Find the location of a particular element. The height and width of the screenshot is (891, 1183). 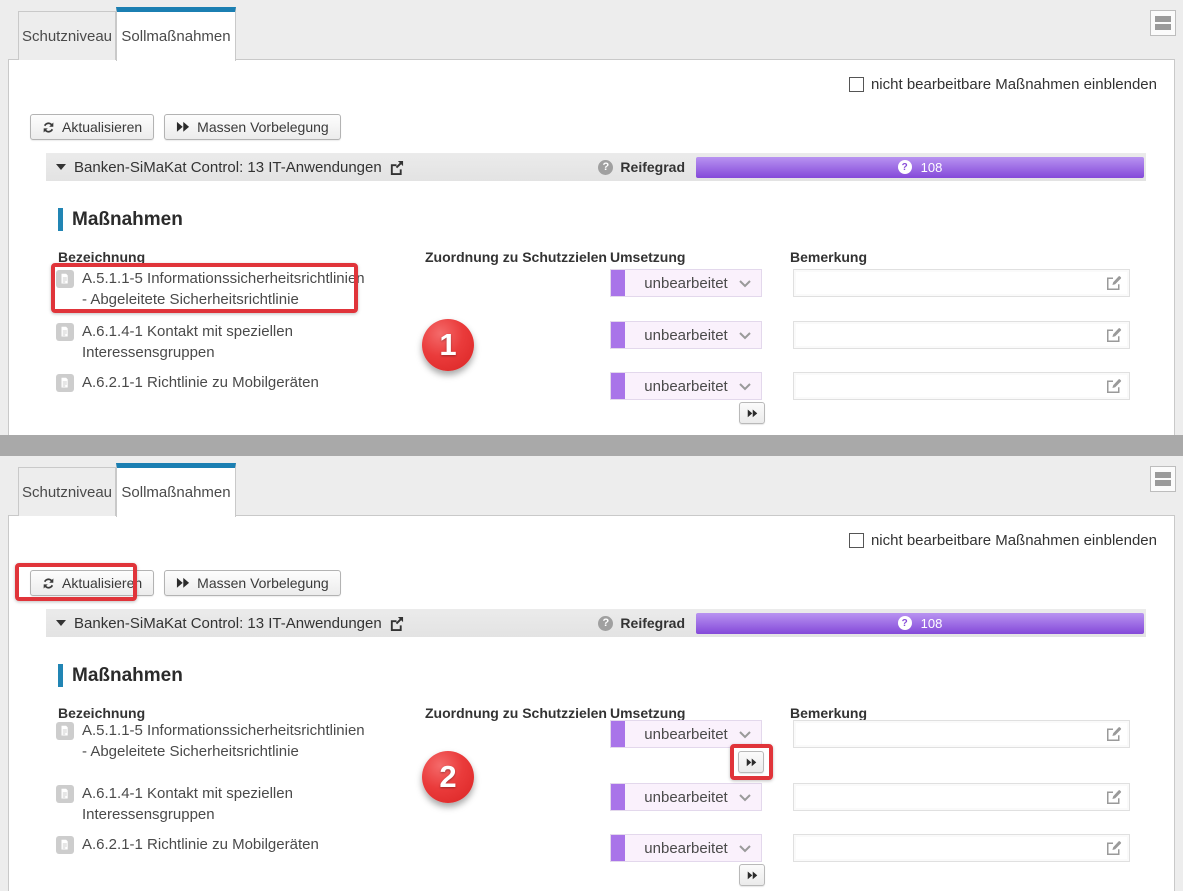

toolbar: Aktualisieren Massen Vorbelegung is located at coordinates (185, 583).